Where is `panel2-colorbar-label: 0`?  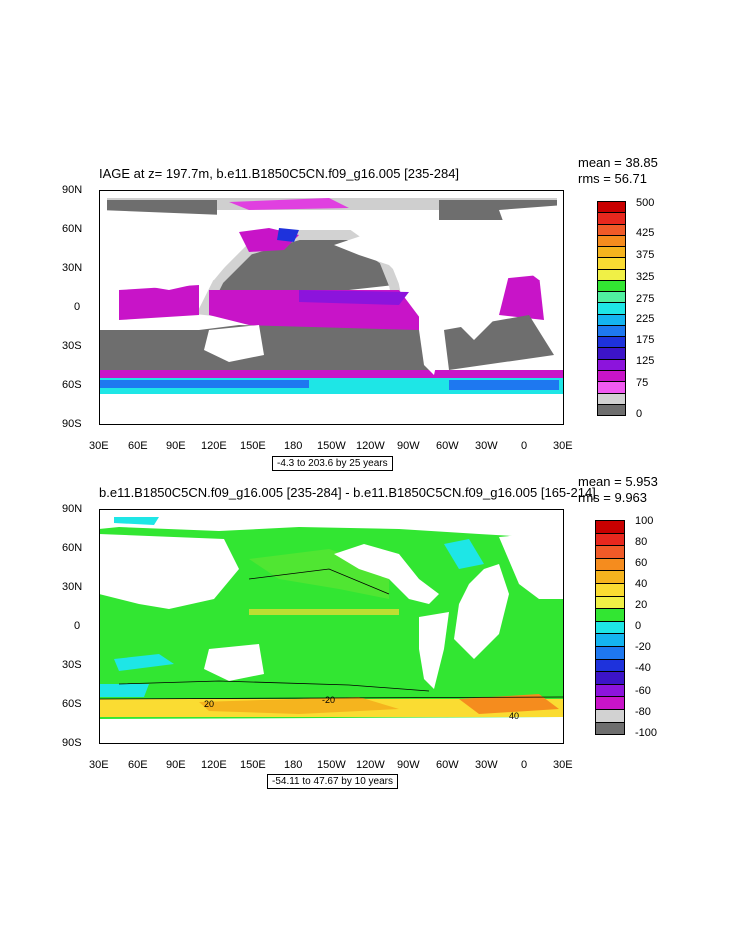 panel2-colorbar-label: 0 is located at coordinates (638, 626).